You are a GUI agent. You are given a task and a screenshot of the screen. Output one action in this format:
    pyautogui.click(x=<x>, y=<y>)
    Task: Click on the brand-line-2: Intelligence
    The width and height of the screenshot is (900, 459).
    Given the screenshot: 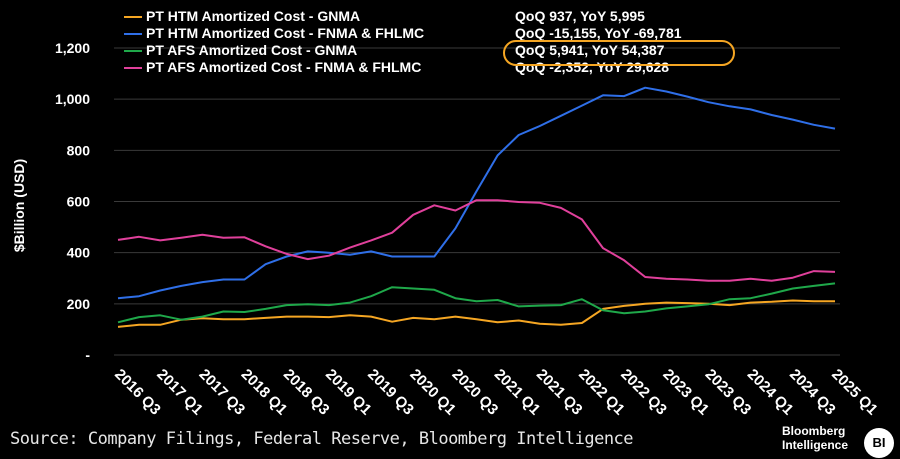 What is the action you would take?
    pyautogui.click(x=815, y=445)
    